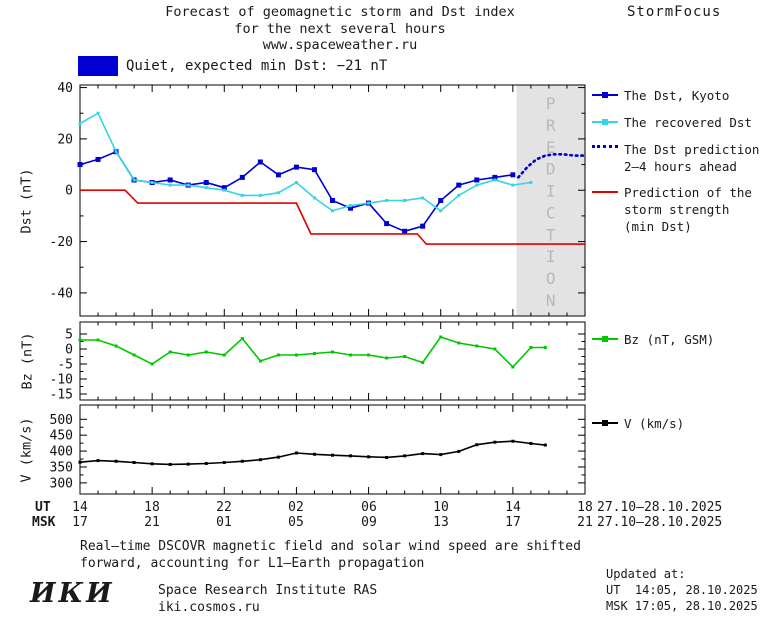 This screenshot has height=620, width=760. Describe the element at coordinates (65, 88) in the screenshot. I see `y-tick-label: 40` at that location.